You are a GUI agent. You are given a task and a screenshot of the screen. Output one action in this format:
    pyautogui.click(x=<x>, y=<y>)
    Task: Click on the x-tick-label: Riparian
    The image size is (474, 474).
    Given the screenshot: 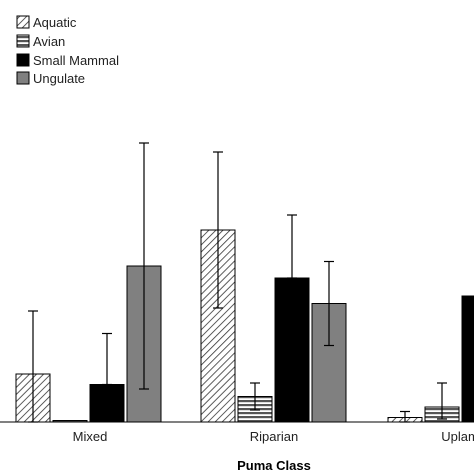 What is the action you would take?
    pyautogui.click(x=274, y=436)
    